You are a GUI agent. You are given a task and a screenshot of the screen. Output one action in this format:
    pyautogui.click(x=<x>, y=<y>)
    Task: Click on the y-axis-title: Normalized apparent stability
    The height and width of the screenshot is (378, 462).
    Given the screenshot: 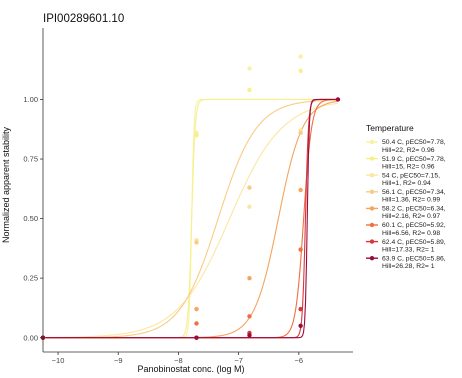 What is the action you would take?
    pyautogui.click(x=6, y=184)
    